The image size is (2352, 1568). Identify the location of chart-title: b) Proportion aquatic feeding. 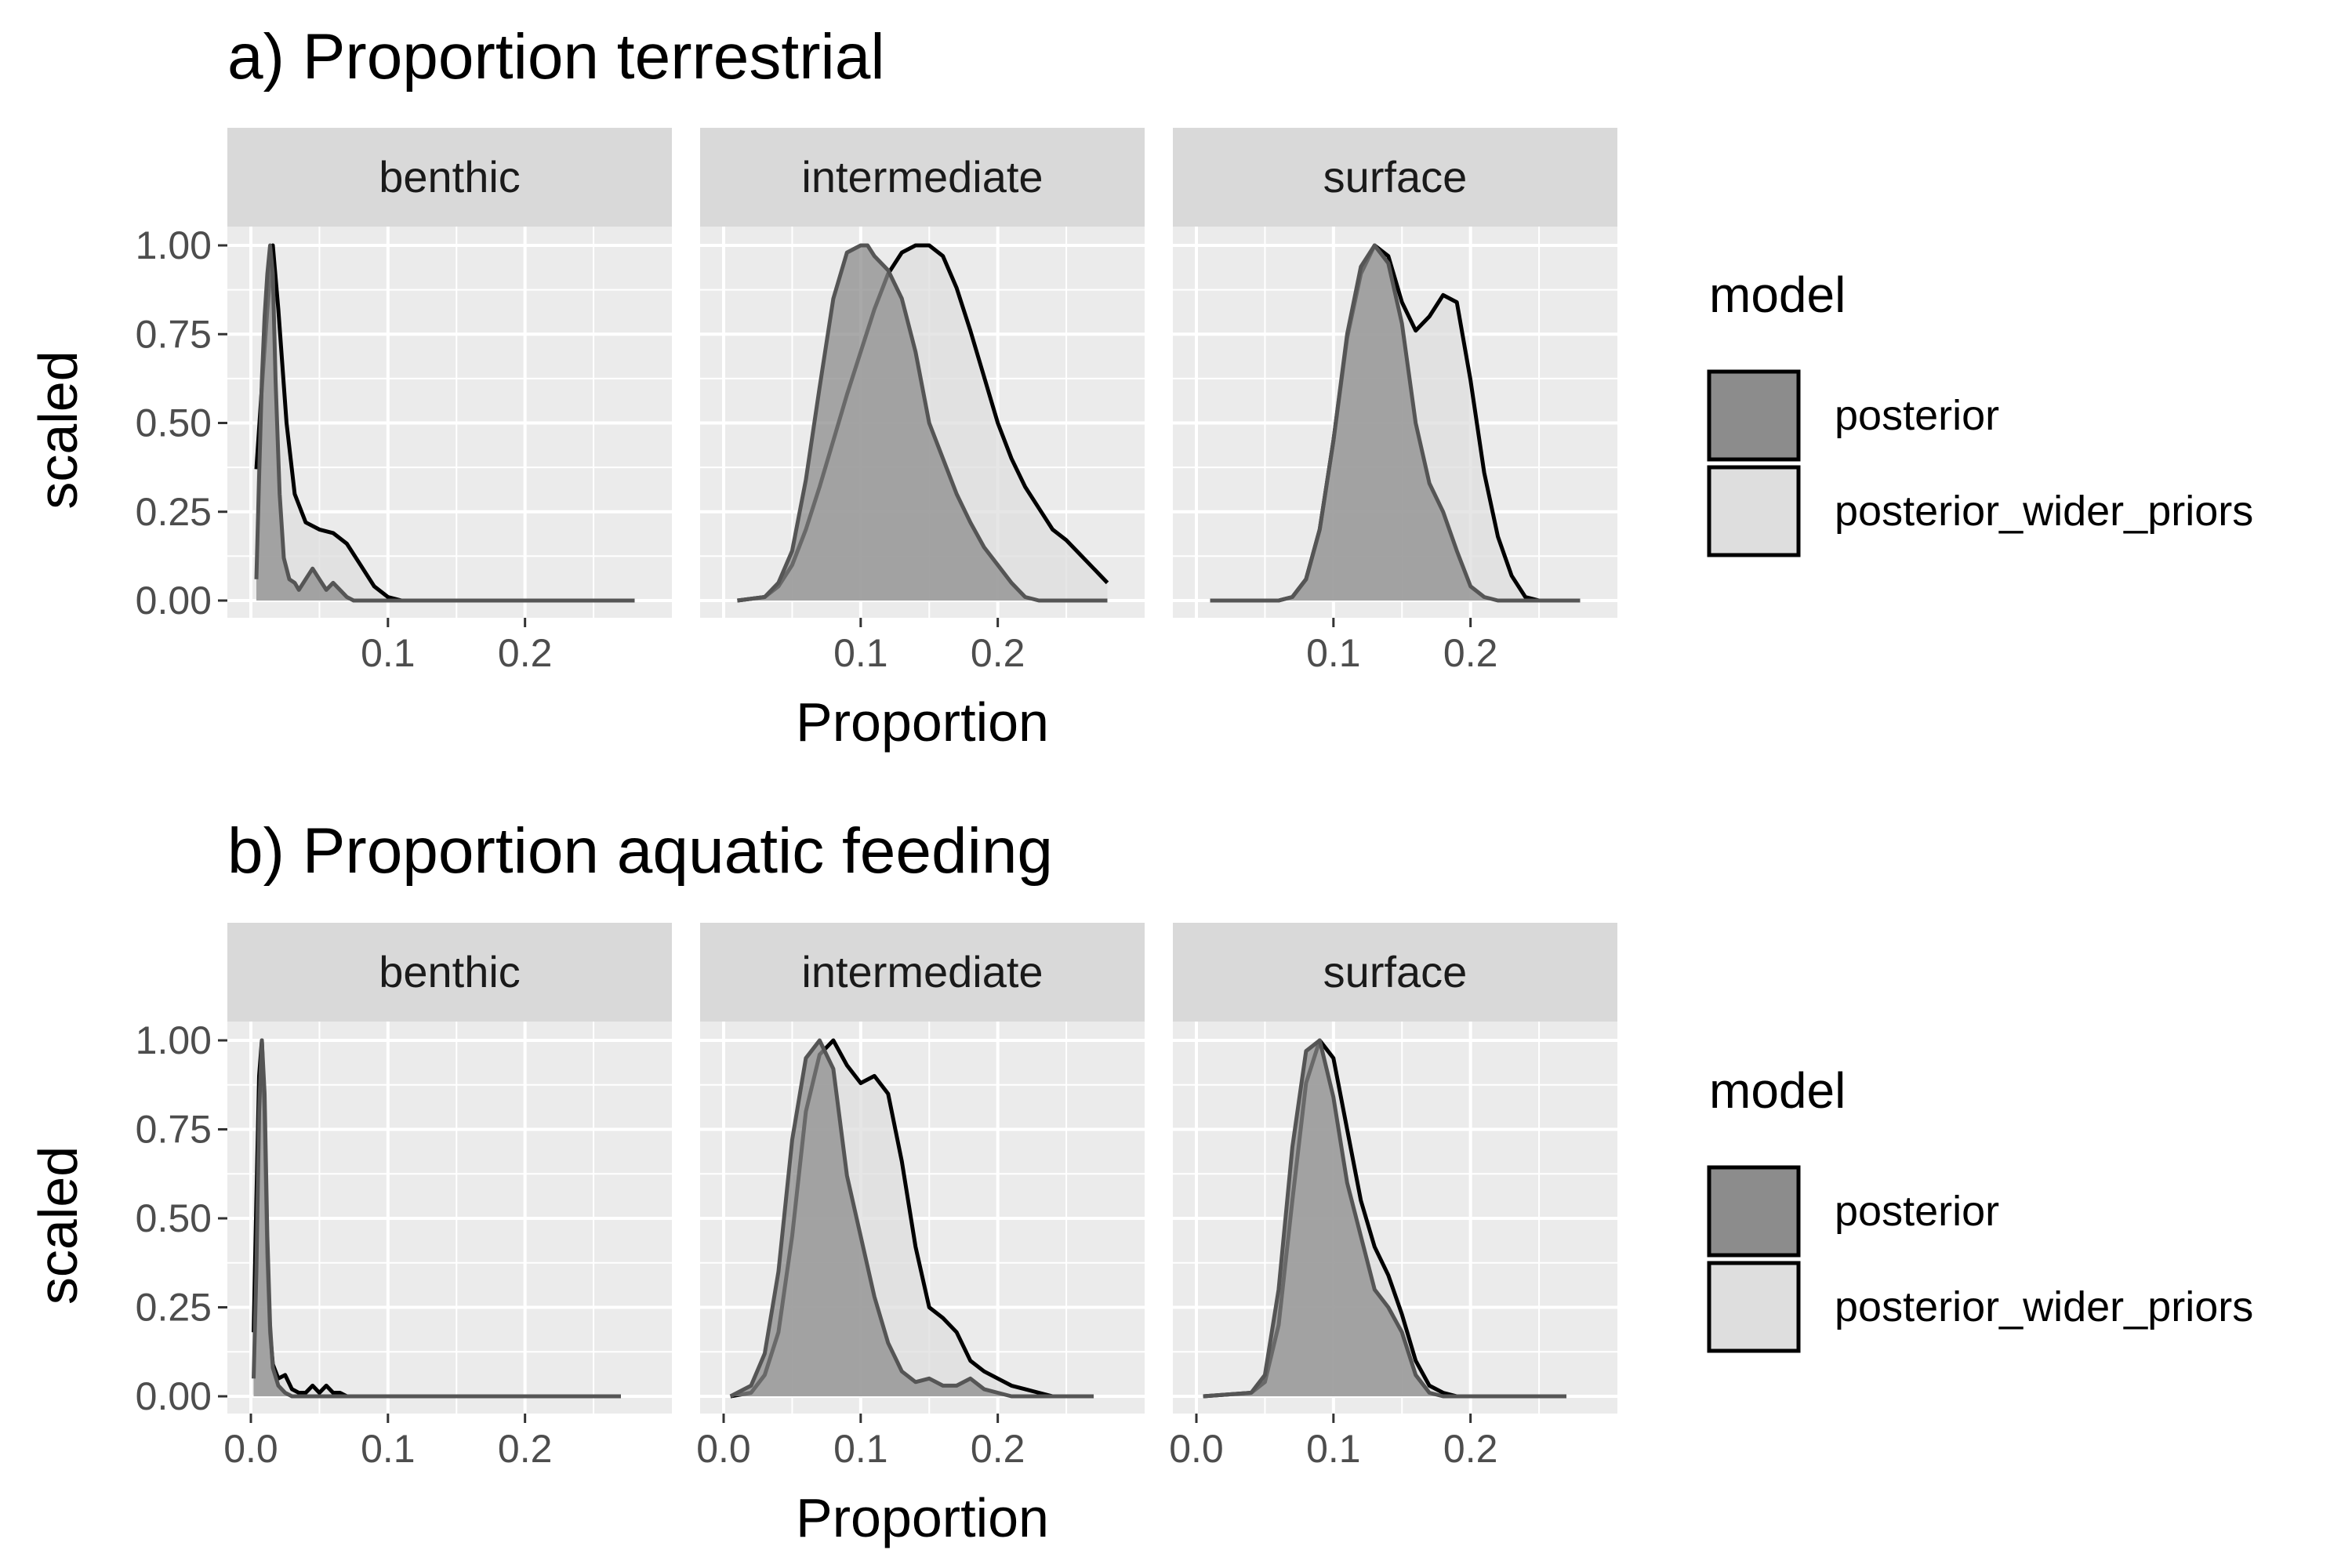
(640, 851).